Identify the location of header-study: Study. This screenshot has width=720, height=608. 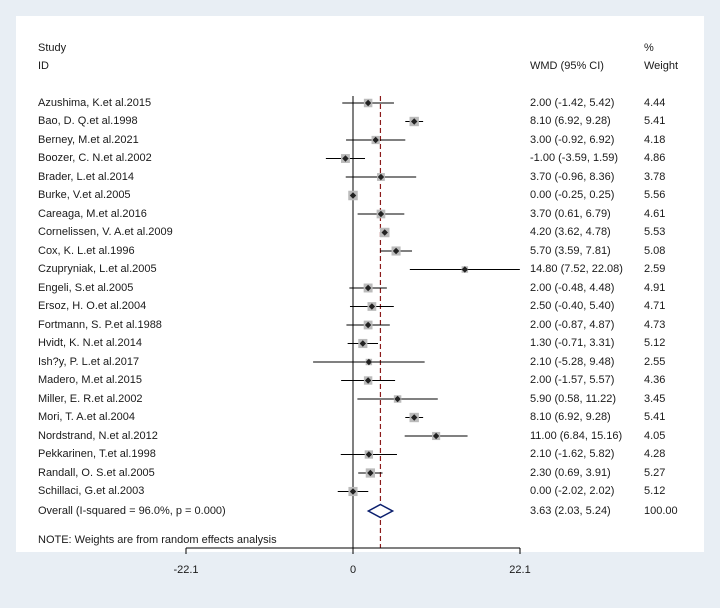
(52, 48).